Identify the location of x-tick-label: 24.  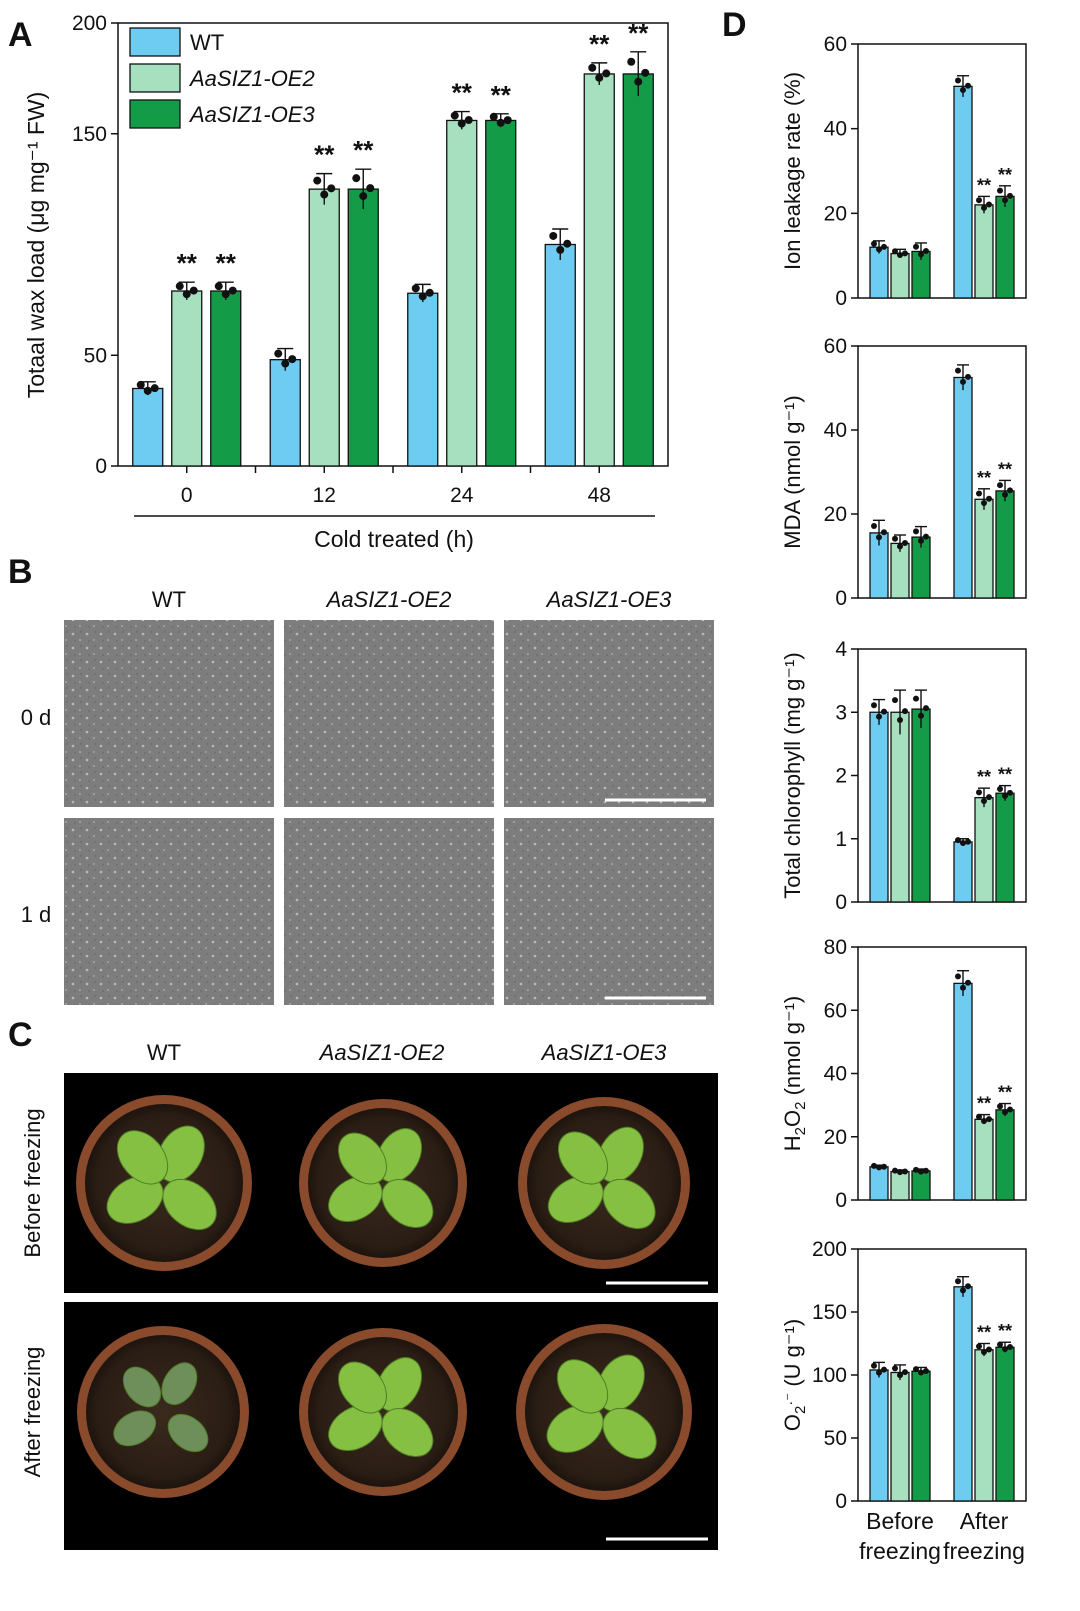
(462, 495).